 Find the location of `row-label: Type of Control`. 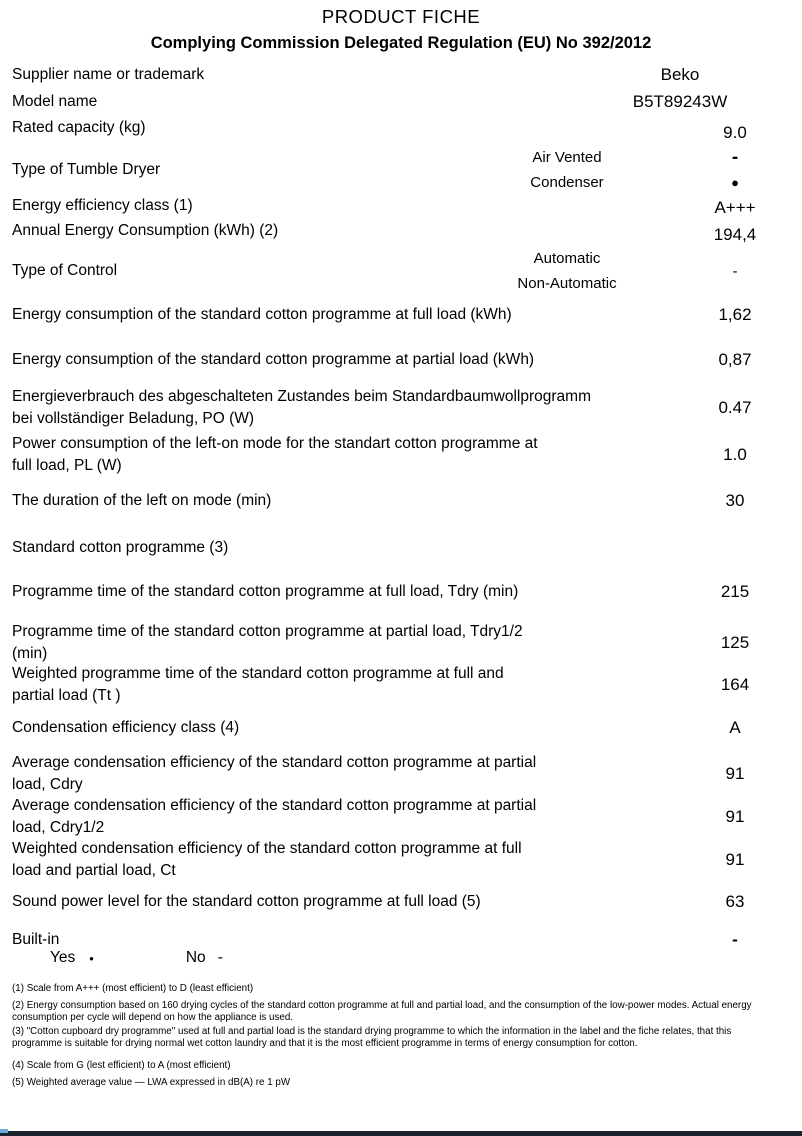

row-label: Type of Control is located at coordinates (65, 270).